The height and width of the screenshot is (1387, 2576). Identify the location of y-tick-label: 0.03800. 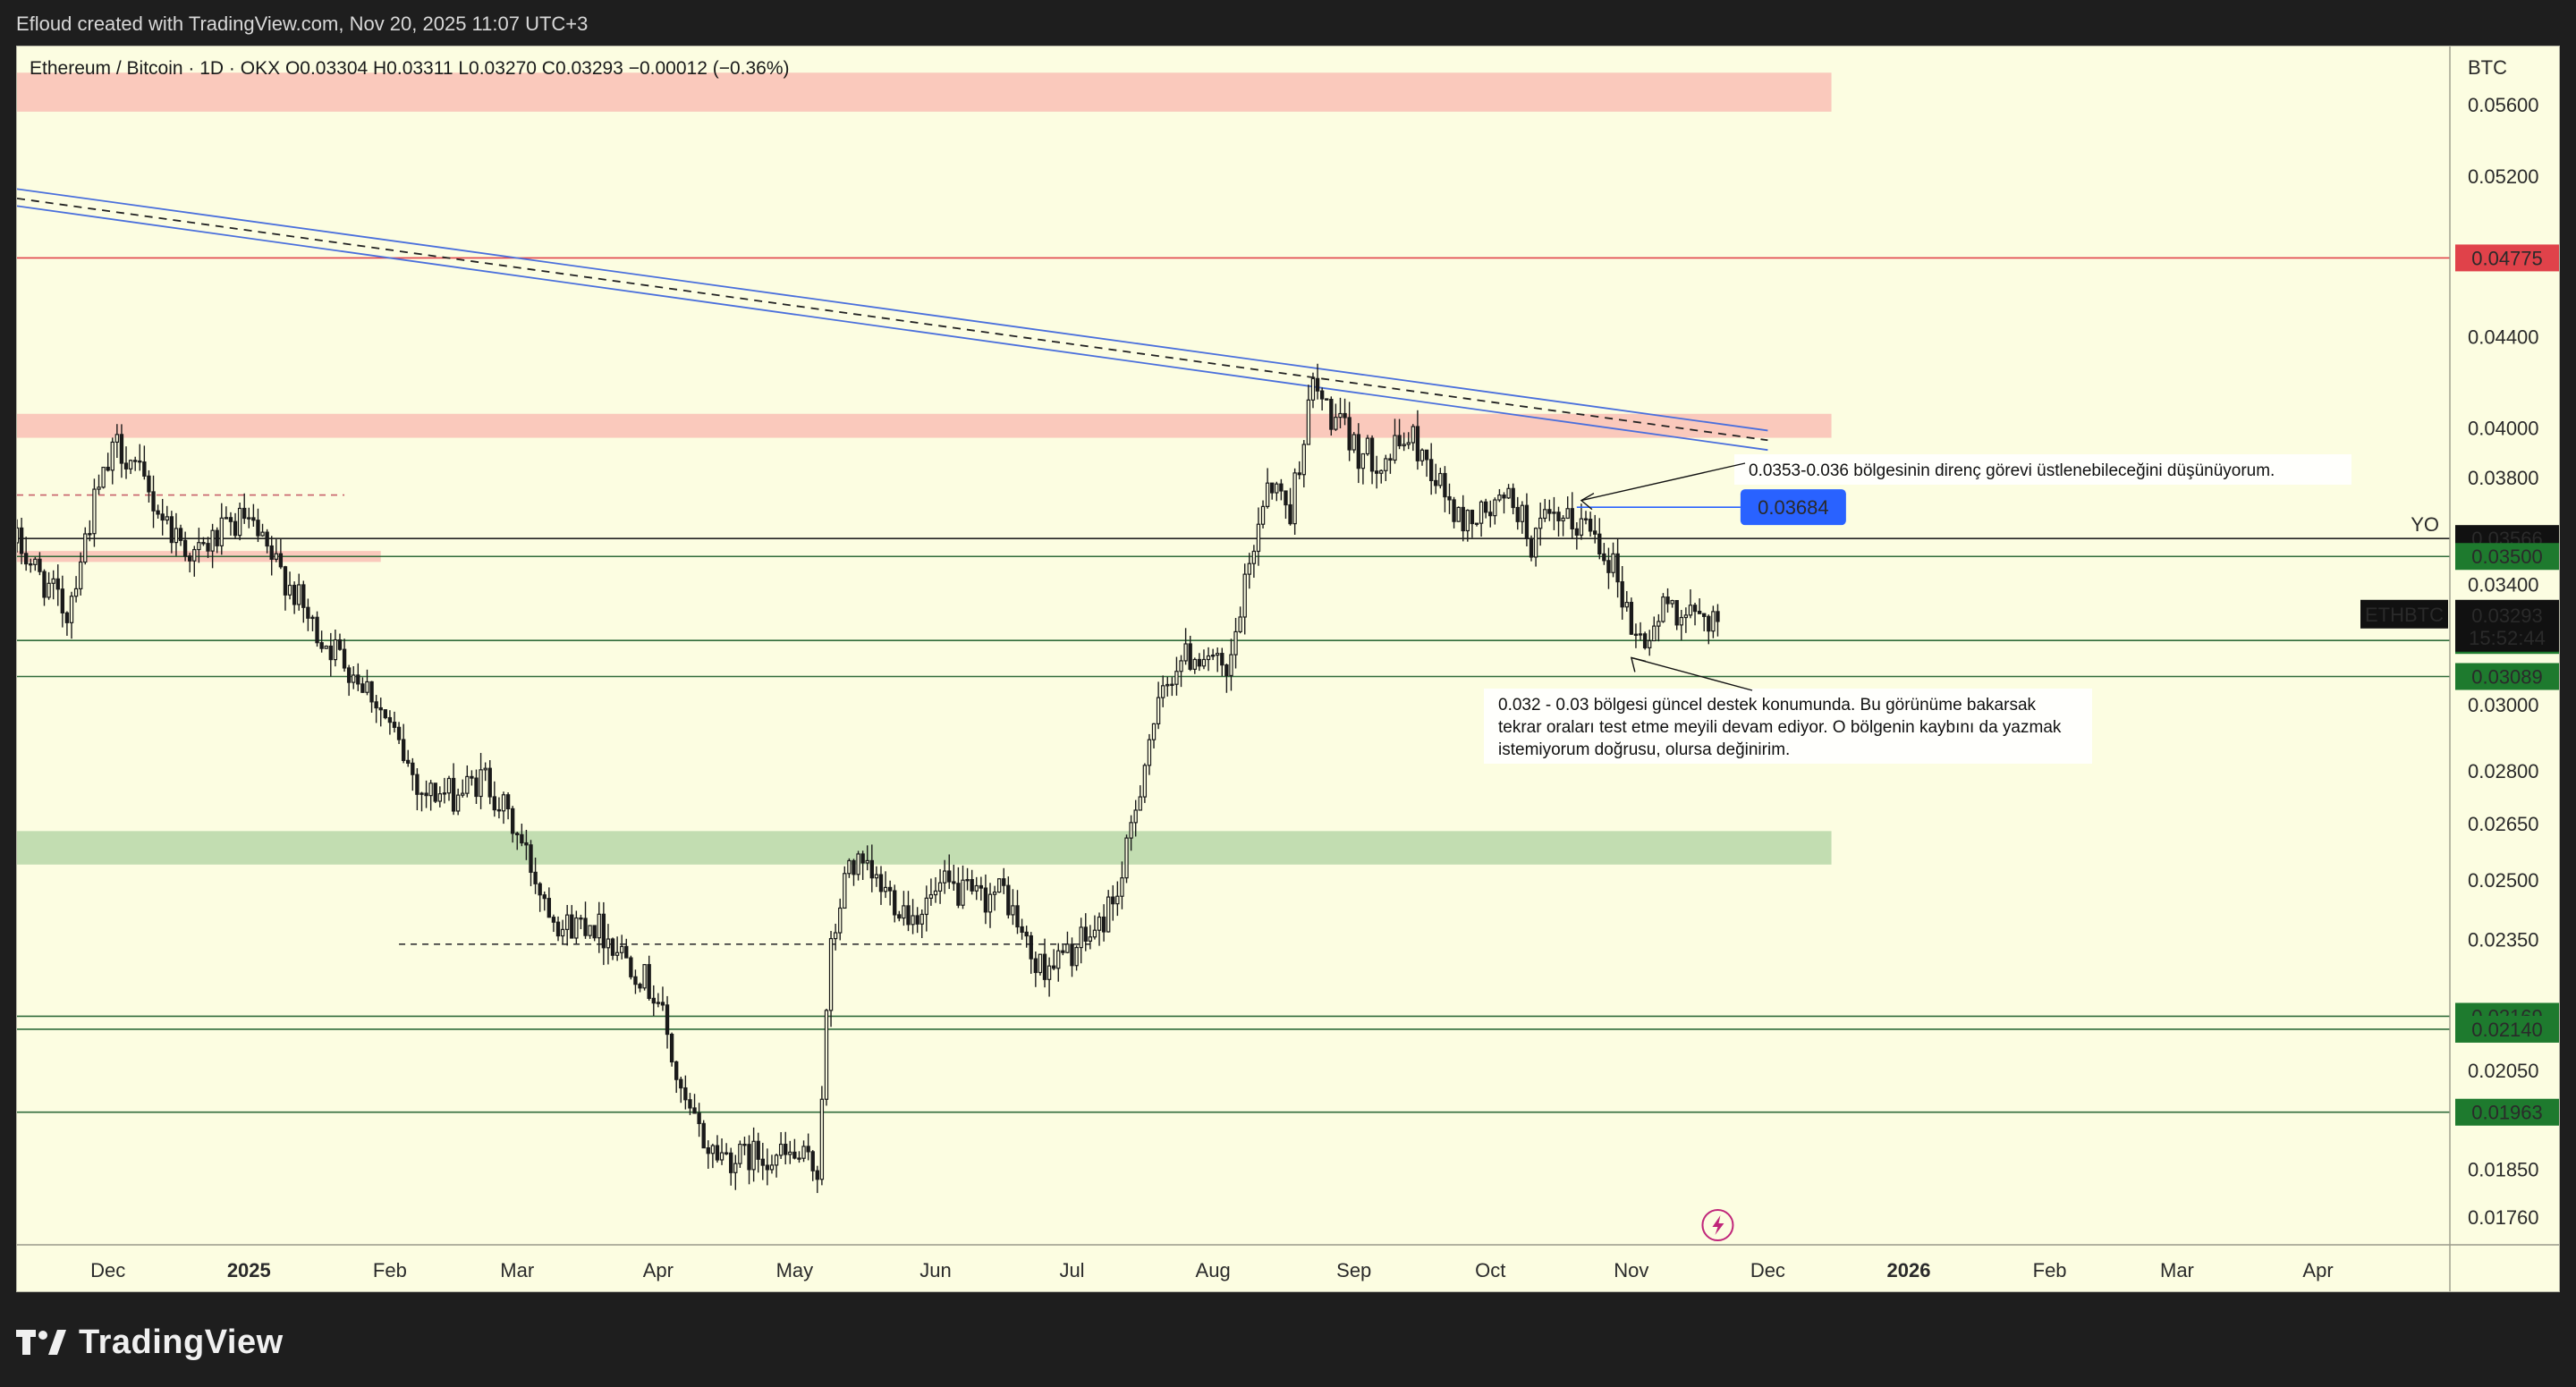
(2503, 478).